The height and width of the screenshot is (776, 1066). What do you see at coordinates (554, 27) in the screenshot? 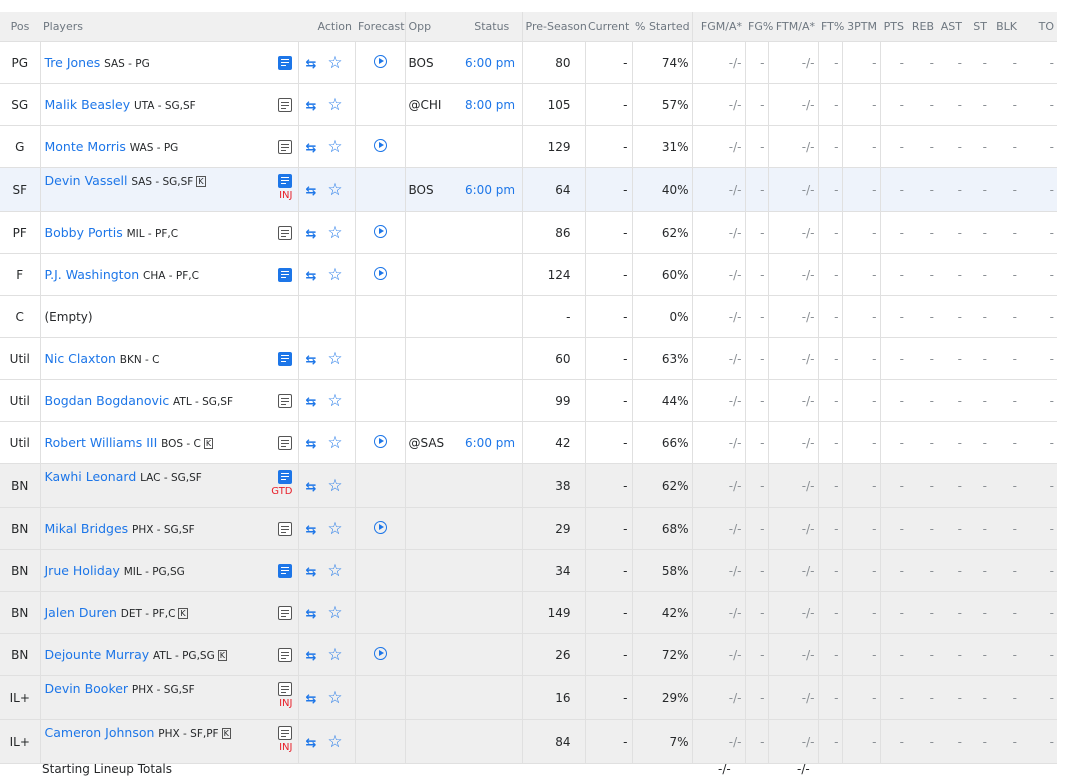
I see `column-header-pre-season: Pre-Season` at bounding box center [554, 27].